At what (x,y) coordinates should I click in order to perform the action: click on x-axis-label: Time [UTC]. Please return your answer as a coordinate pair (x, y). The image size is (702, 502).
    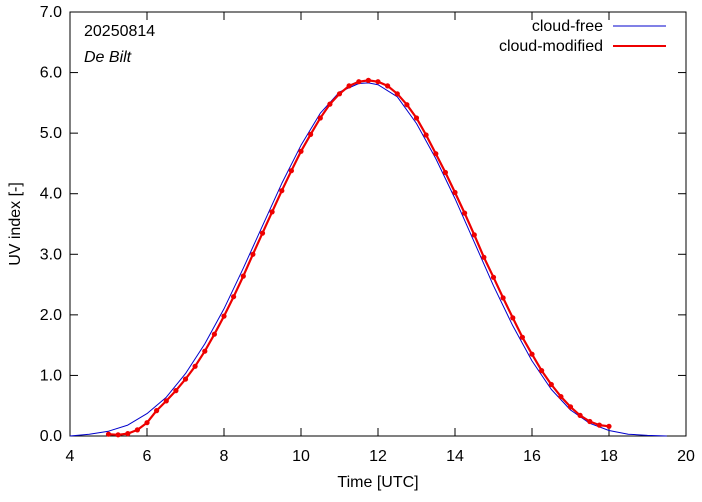
    Looking at the image, I should click on (377, 482).